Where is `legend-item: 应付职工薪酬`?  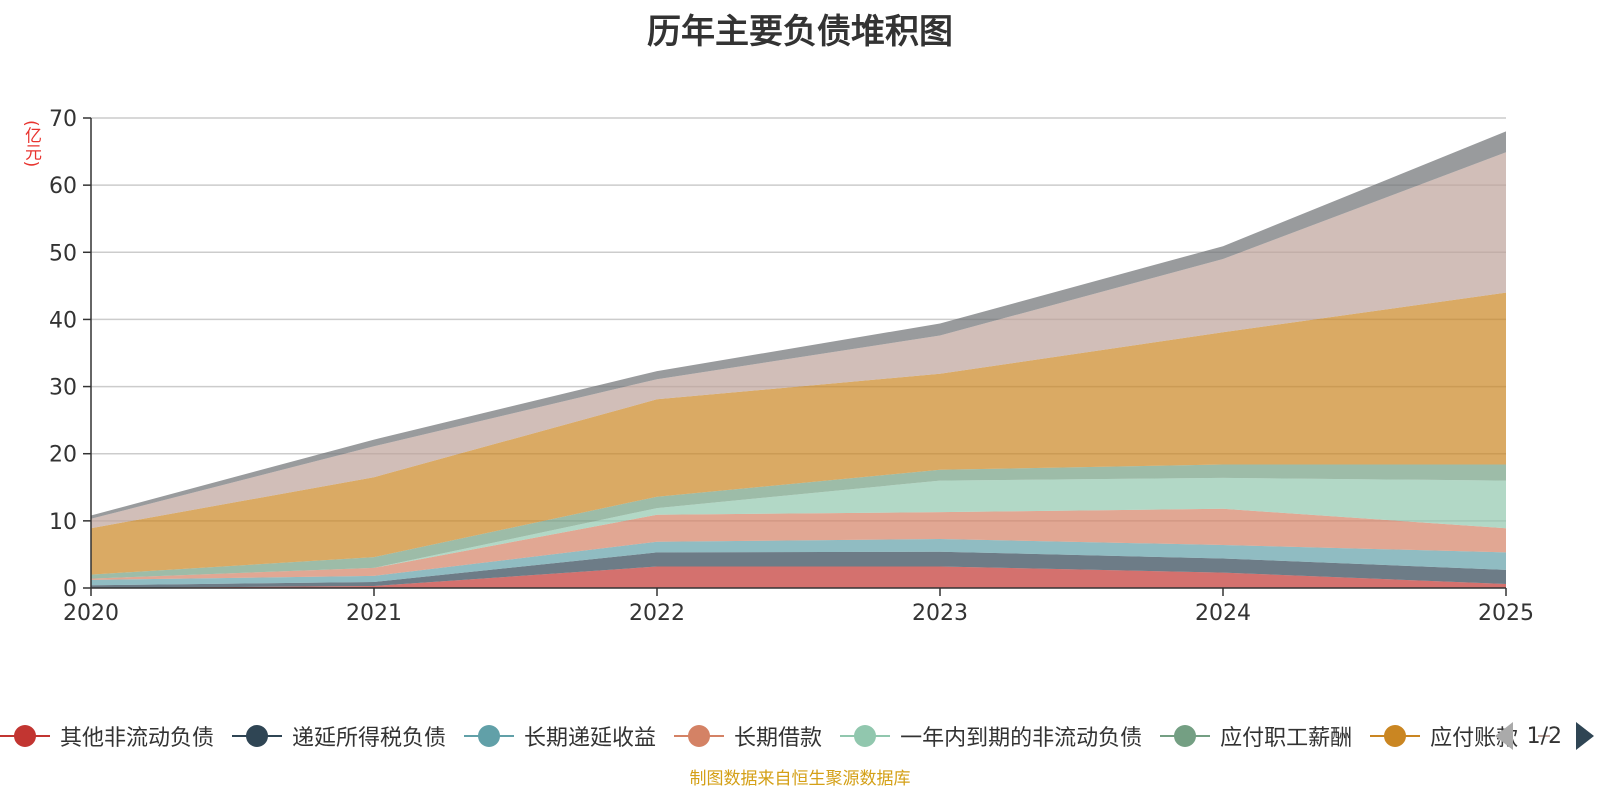 legend-item: 应付职工薪酬 is located at coordinates (1256, 736).